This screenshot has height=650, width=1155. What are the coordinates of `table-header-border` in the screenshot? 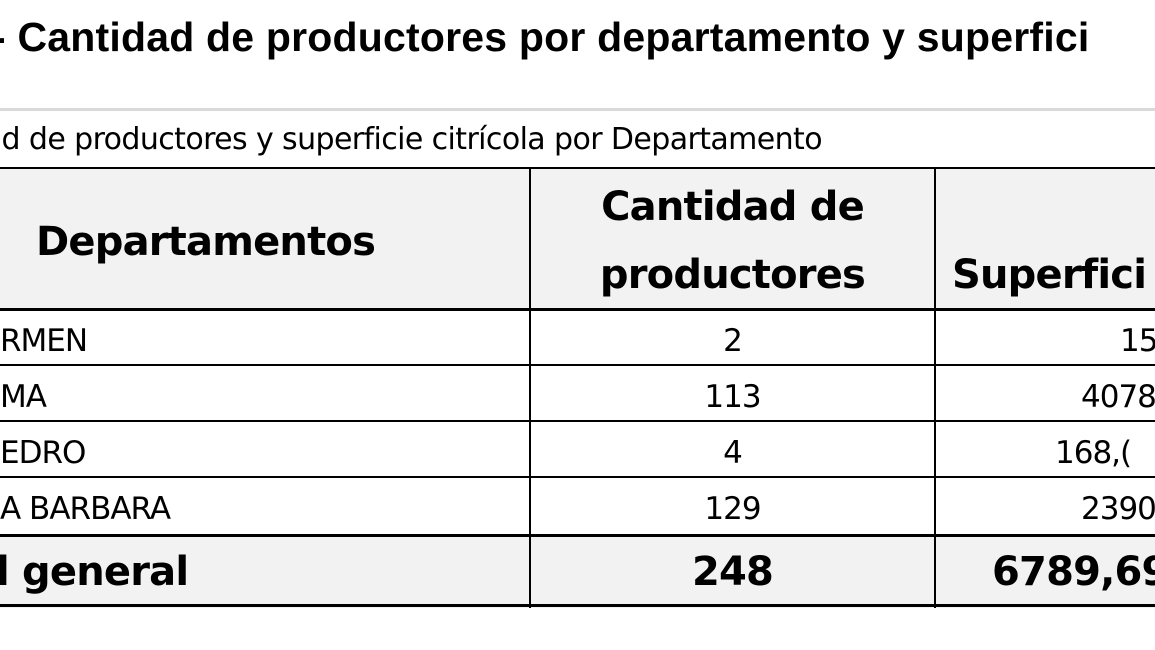 It's located at (577, 309).